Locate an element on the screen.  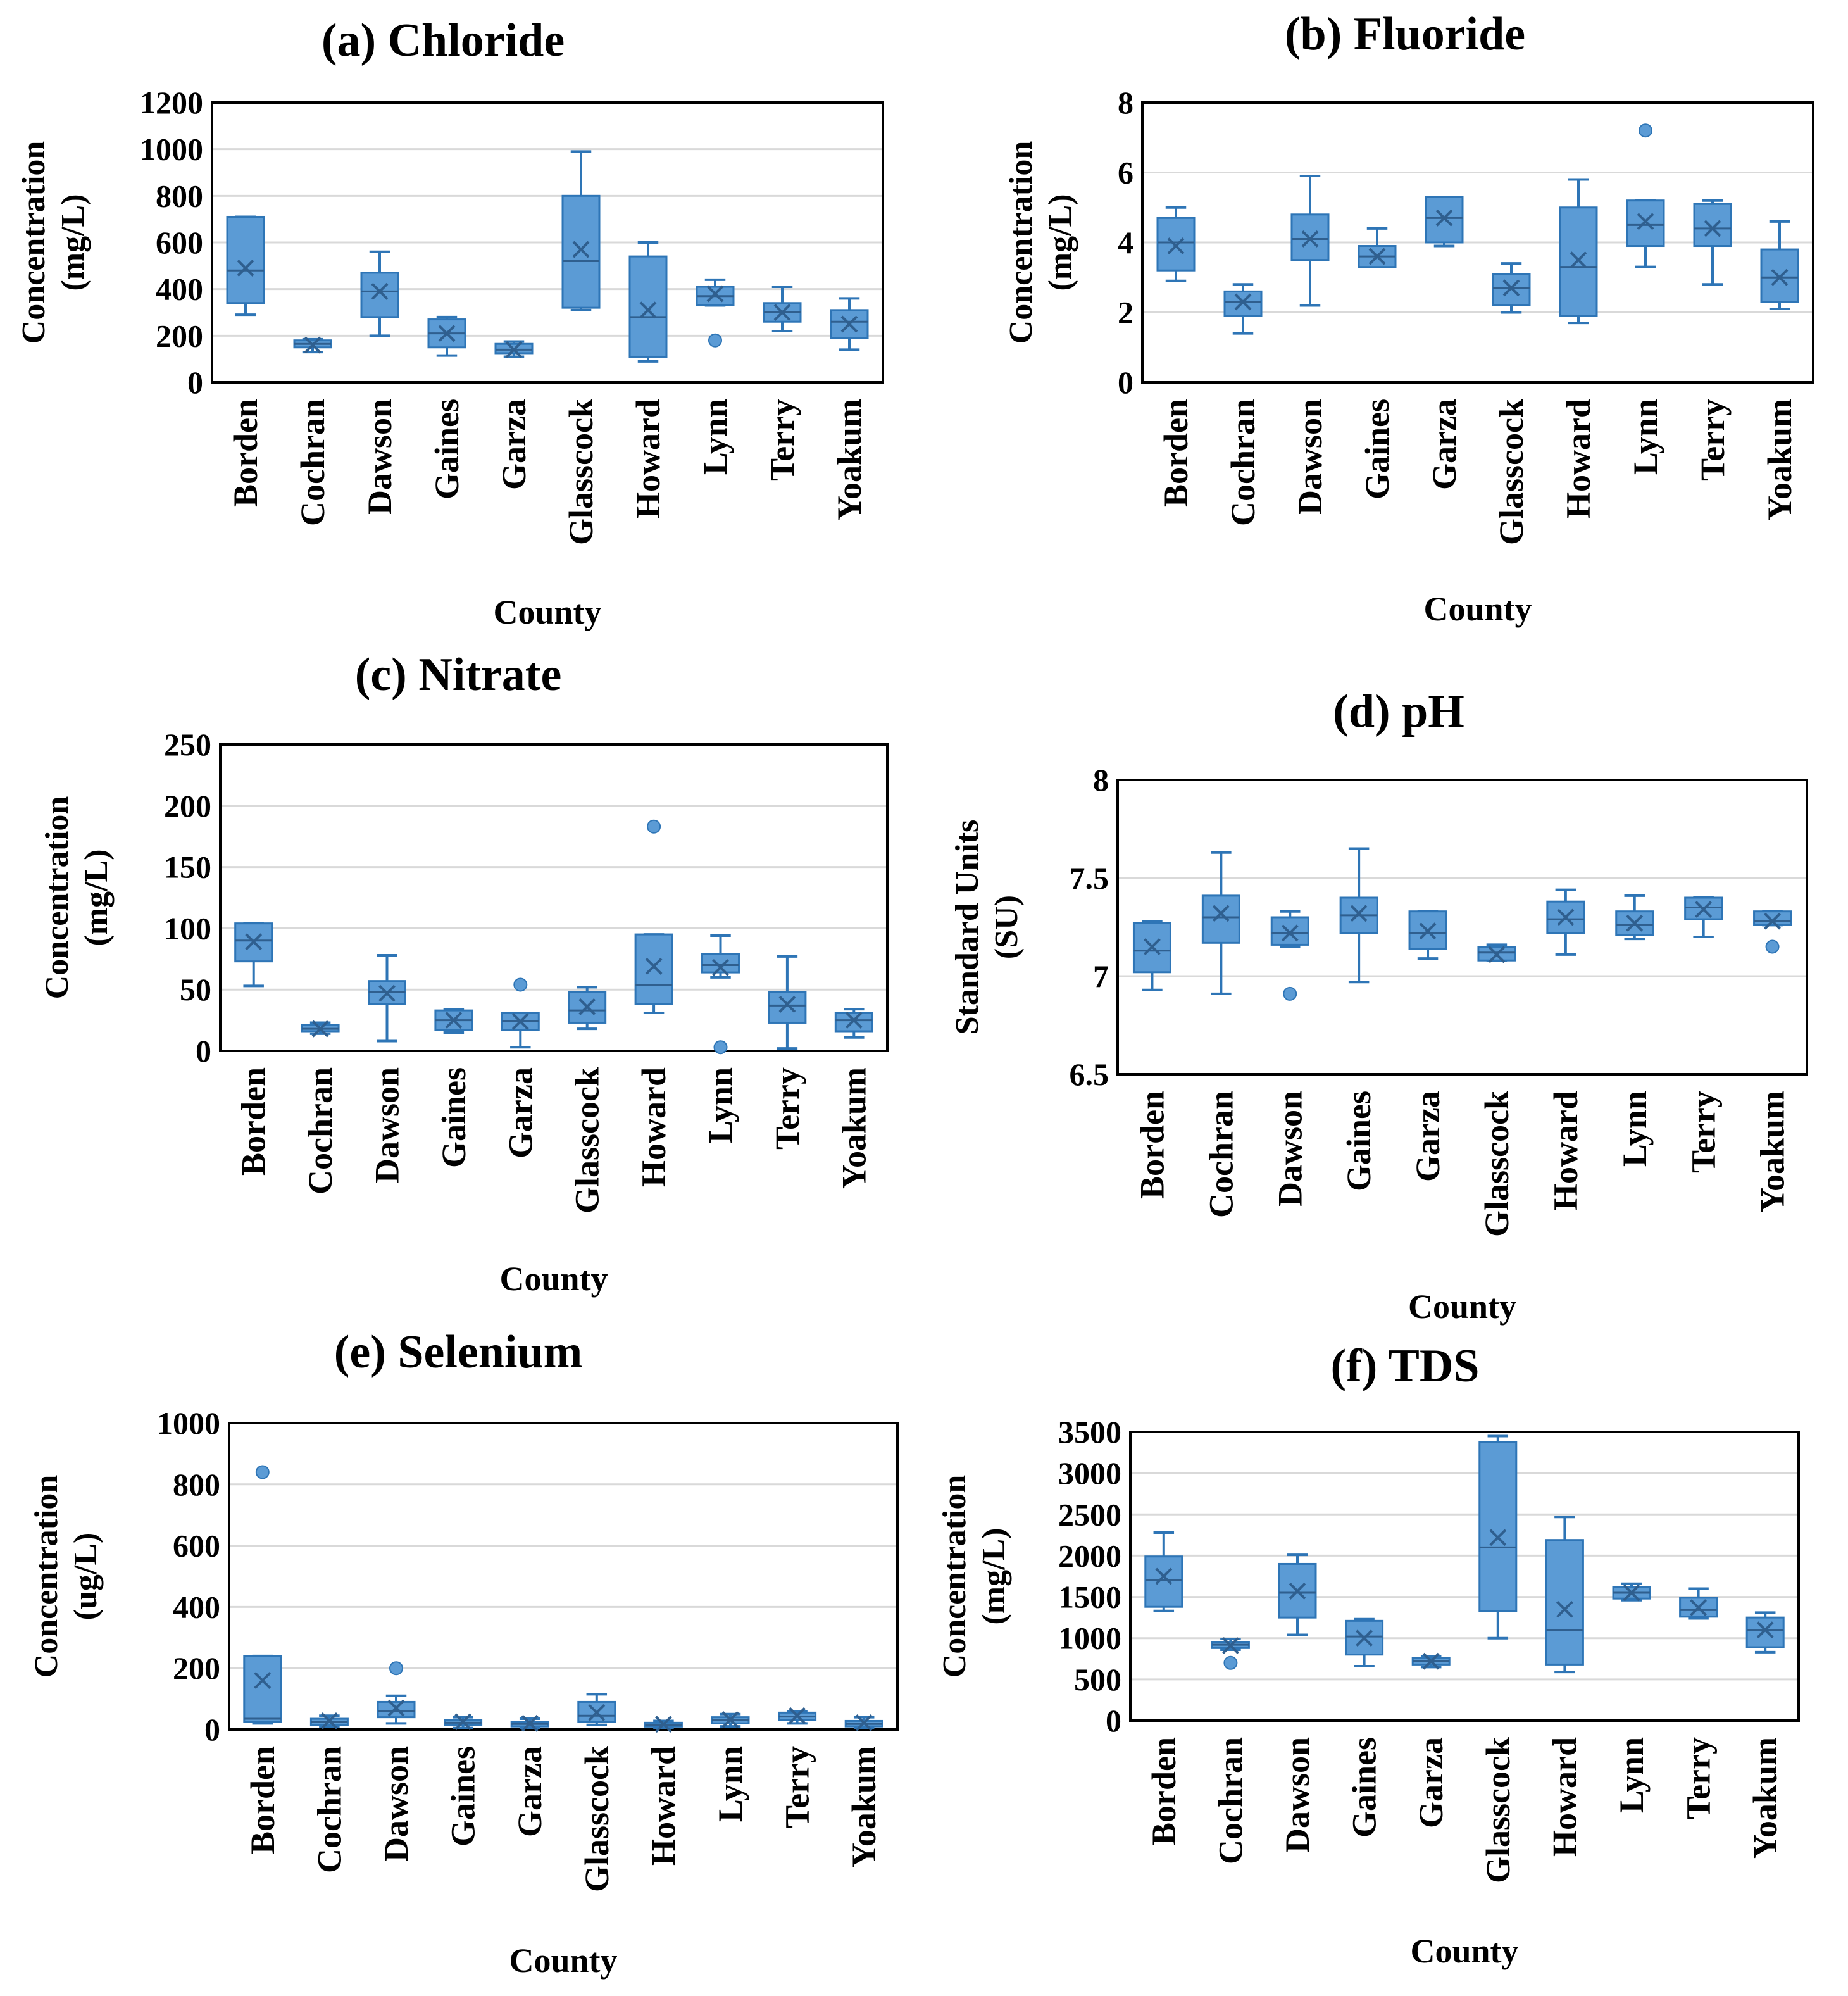
y-axis-label: Concentration(mg/L) is located at coordinates (53, 242).